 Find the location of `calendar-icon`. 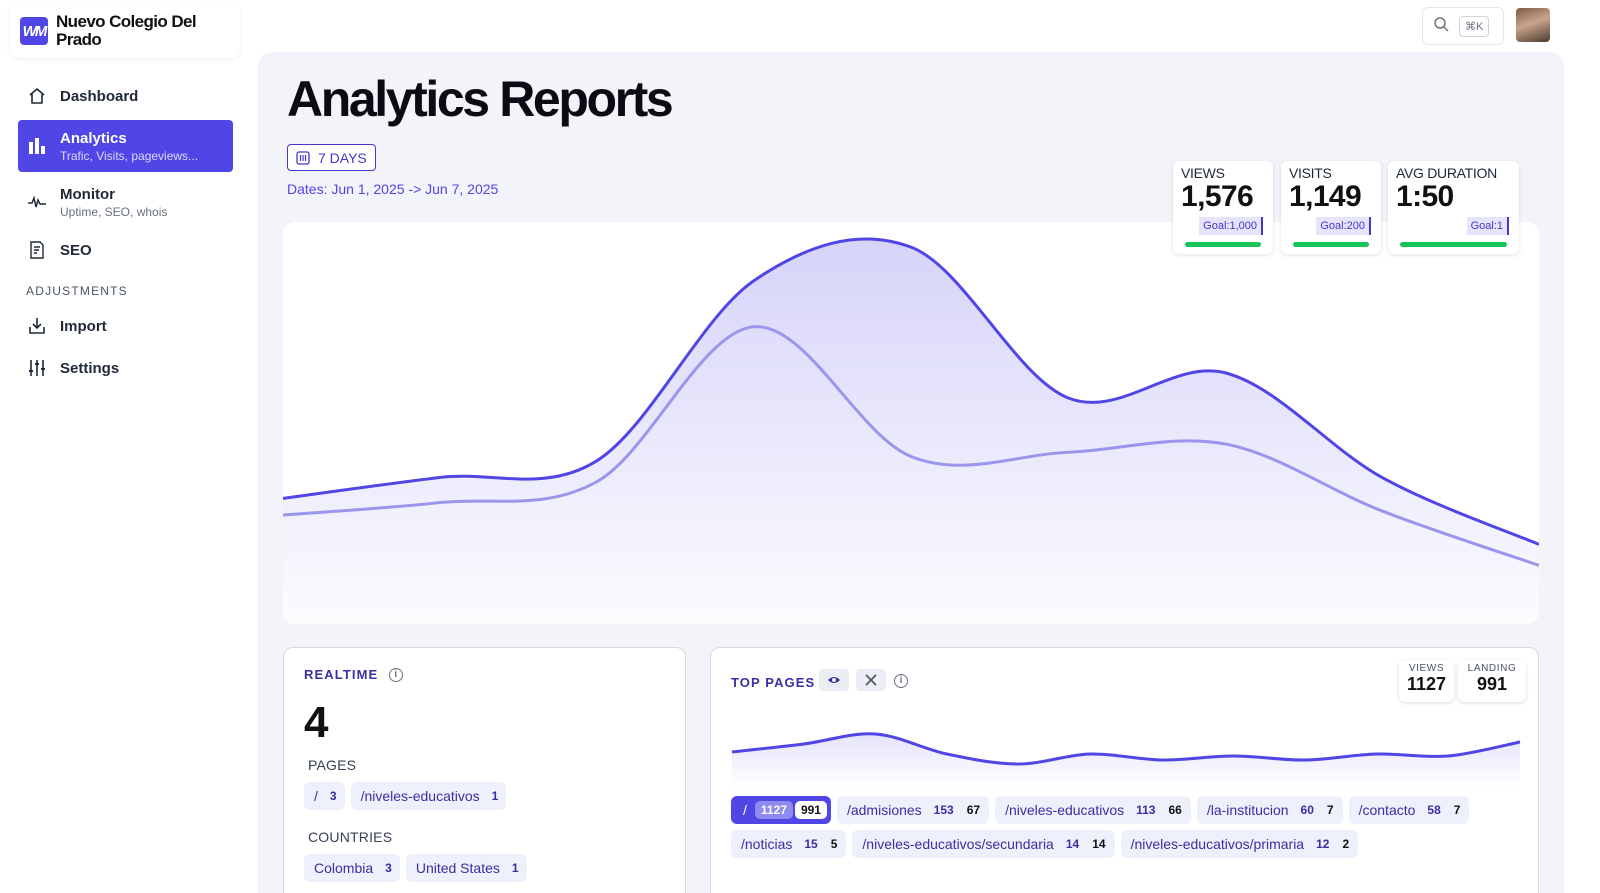

calendar-icon is located at coordinates (303, 157).